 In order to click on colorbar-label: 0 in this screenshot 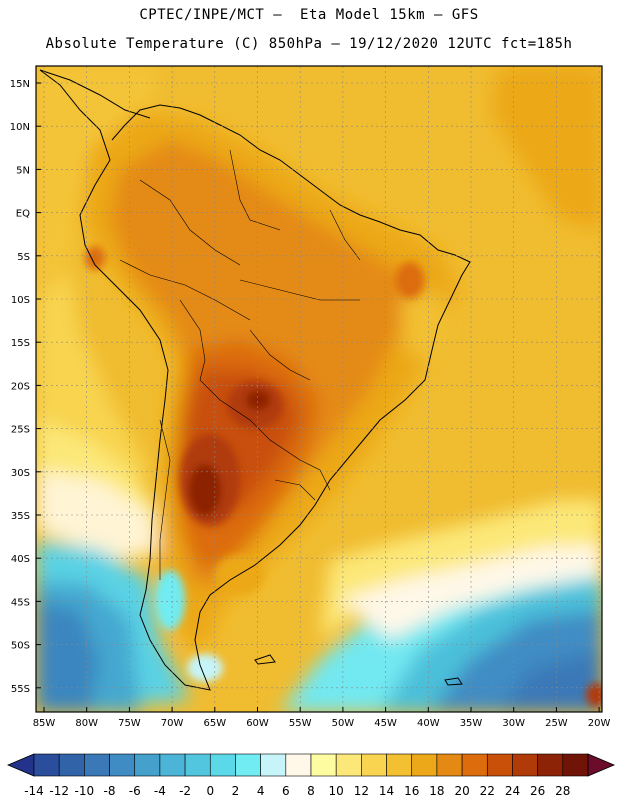, I will do `click(210, 791)`.